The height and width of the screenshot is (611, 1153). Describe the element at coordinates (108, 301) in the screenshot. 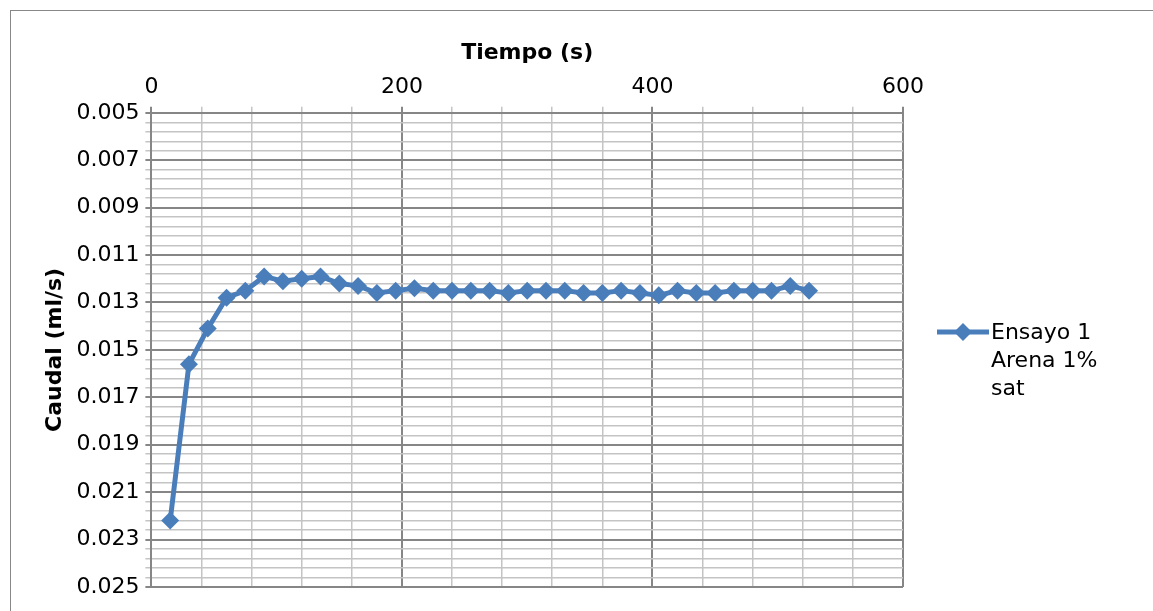

I see `y-tick-label: 0.013` at that location.